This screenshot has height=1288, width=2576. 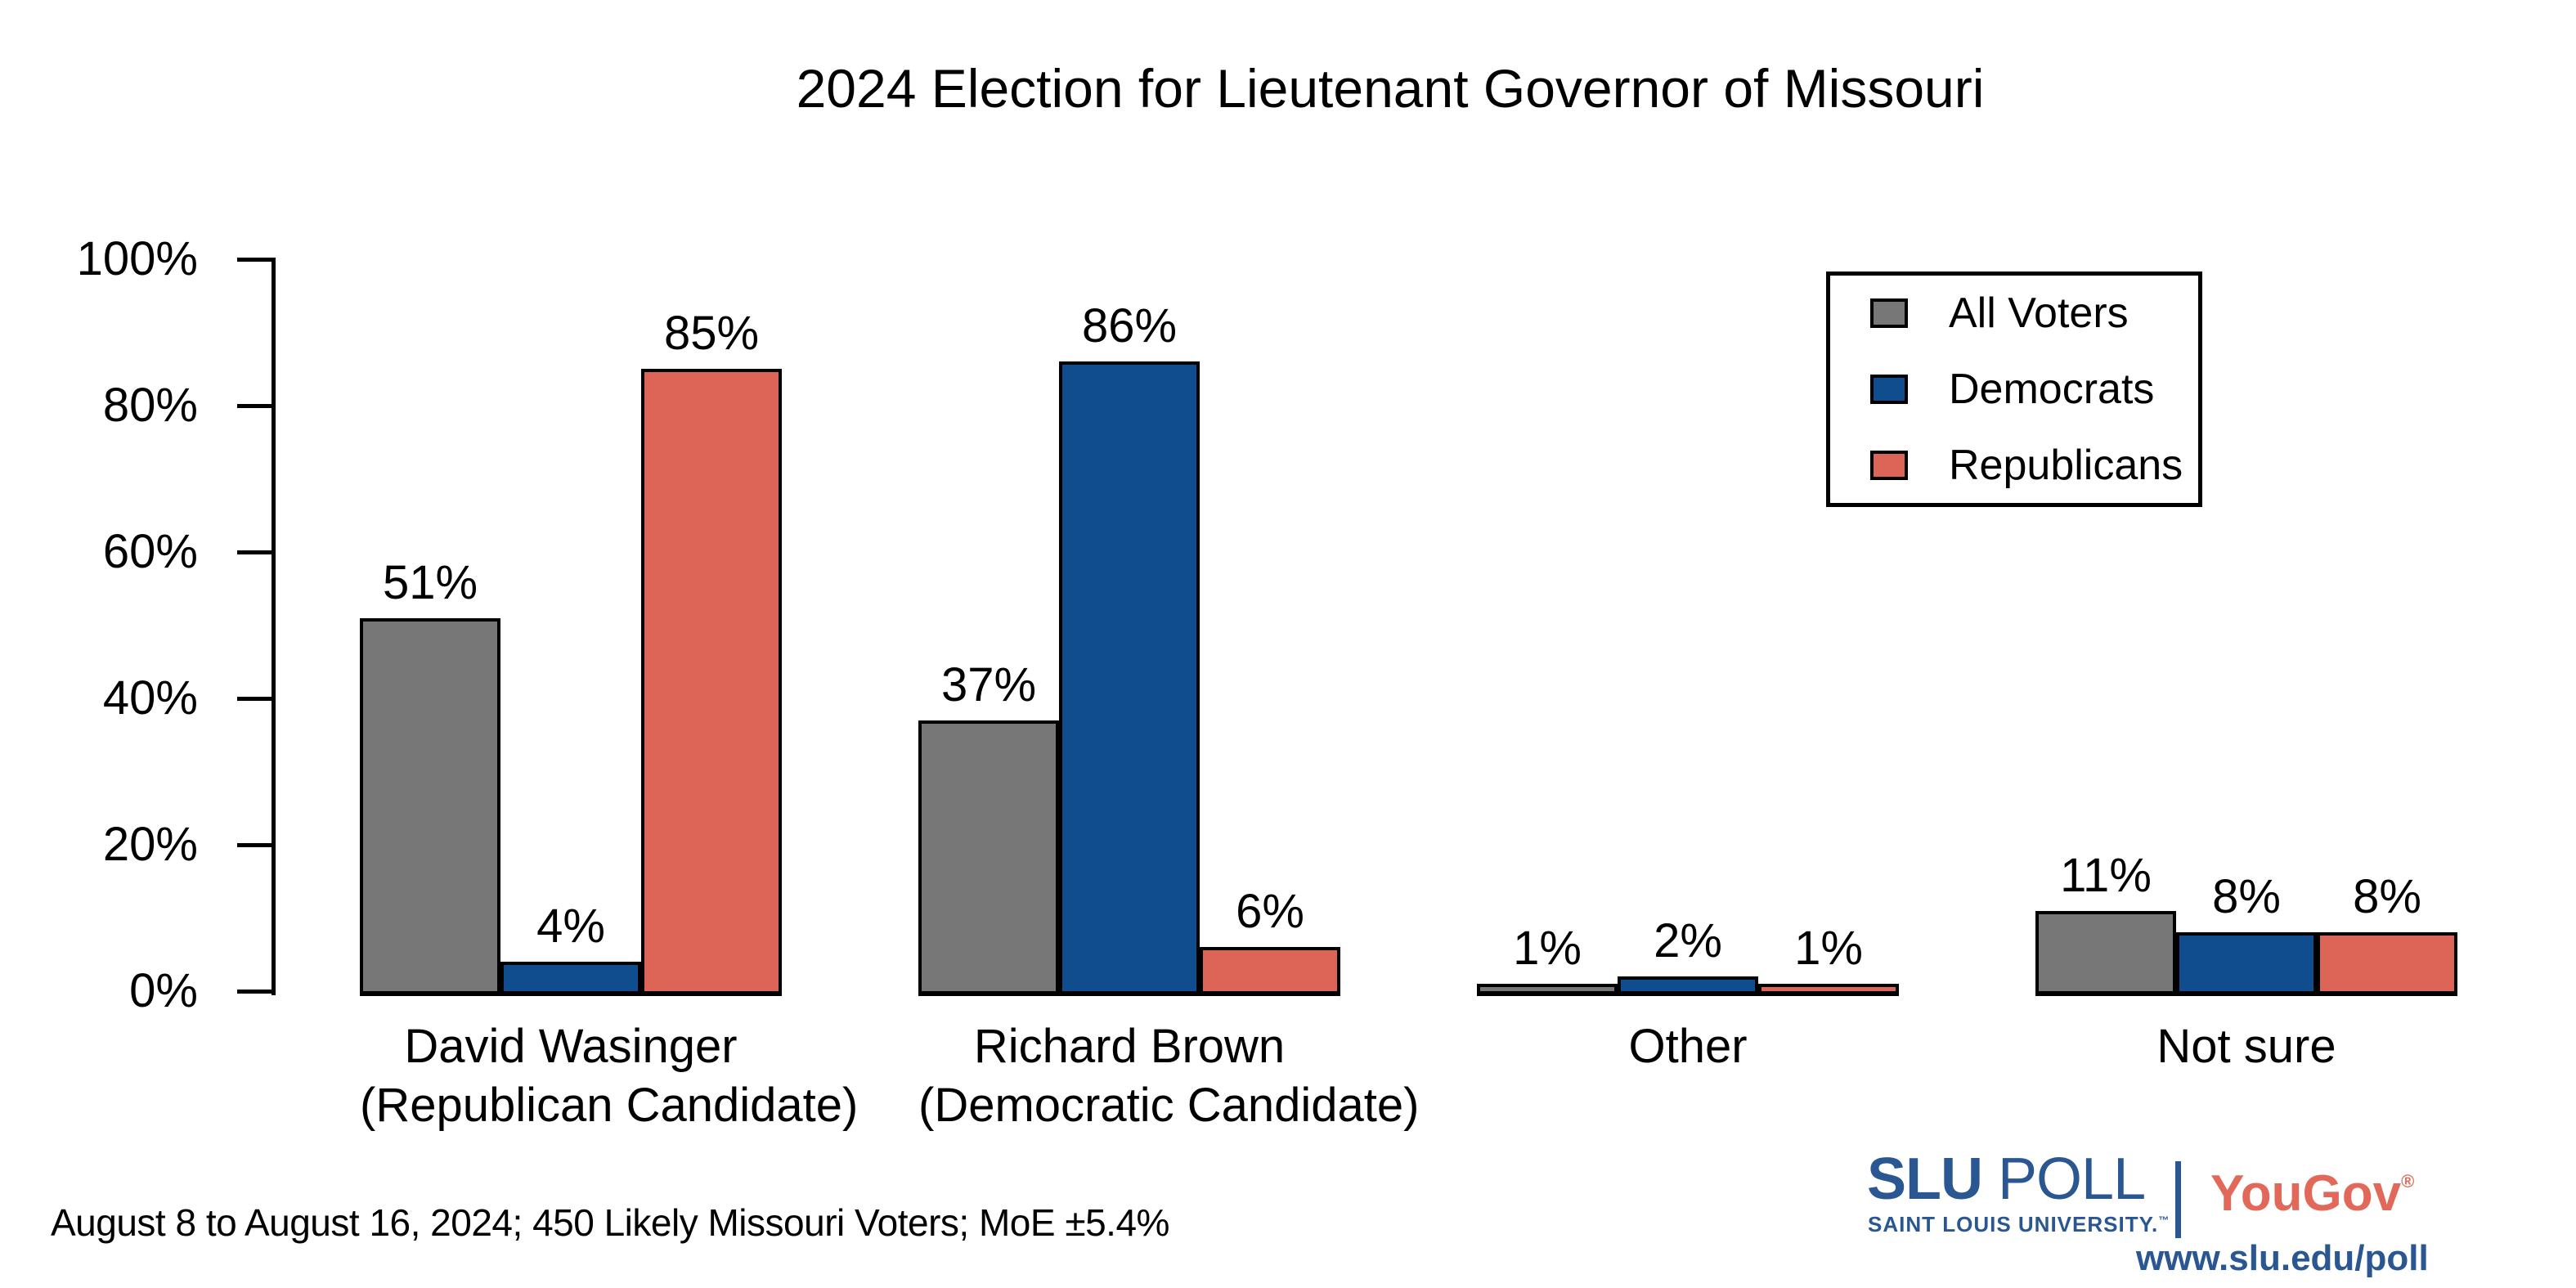 I want to click on y-tick-label: 80%, so click(x=150, y=405).